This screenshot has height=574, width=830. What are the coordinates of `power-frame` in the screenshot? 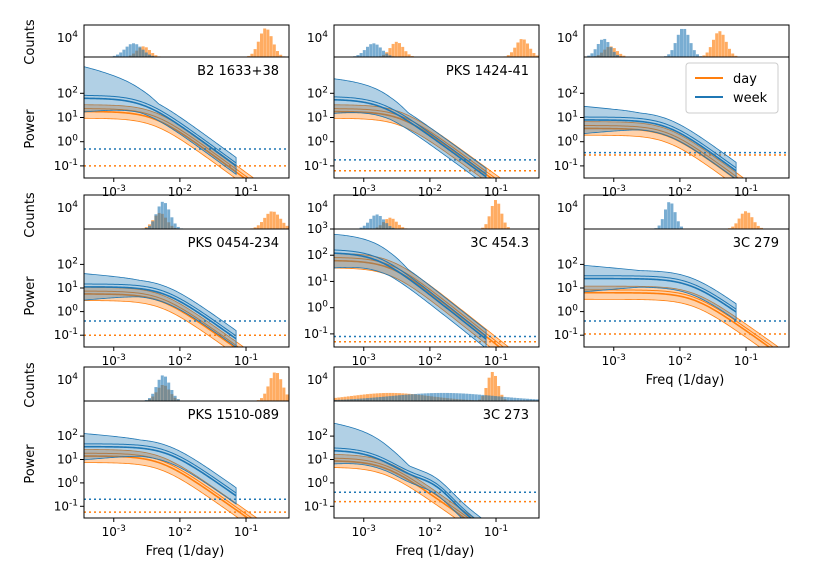 It's located at (436, 288).